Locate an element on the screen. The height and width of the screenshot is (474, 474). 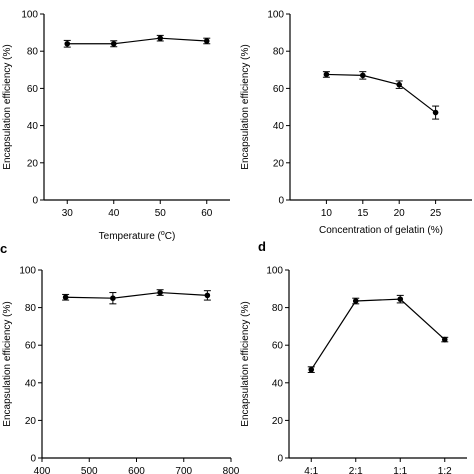
x-axis-title: Temperature (oC) is located at coordinates (137, 236).